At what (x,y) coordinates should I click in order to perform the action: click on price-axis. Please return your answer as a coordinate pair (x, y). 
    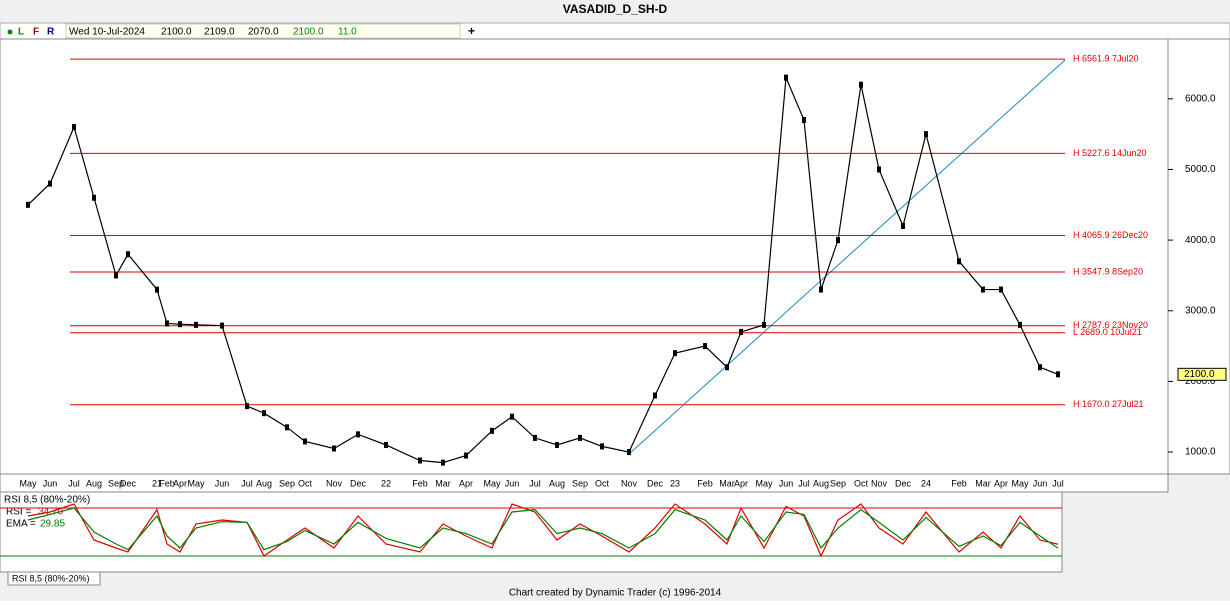
    Looking at the image, I should click on (1198, 256).